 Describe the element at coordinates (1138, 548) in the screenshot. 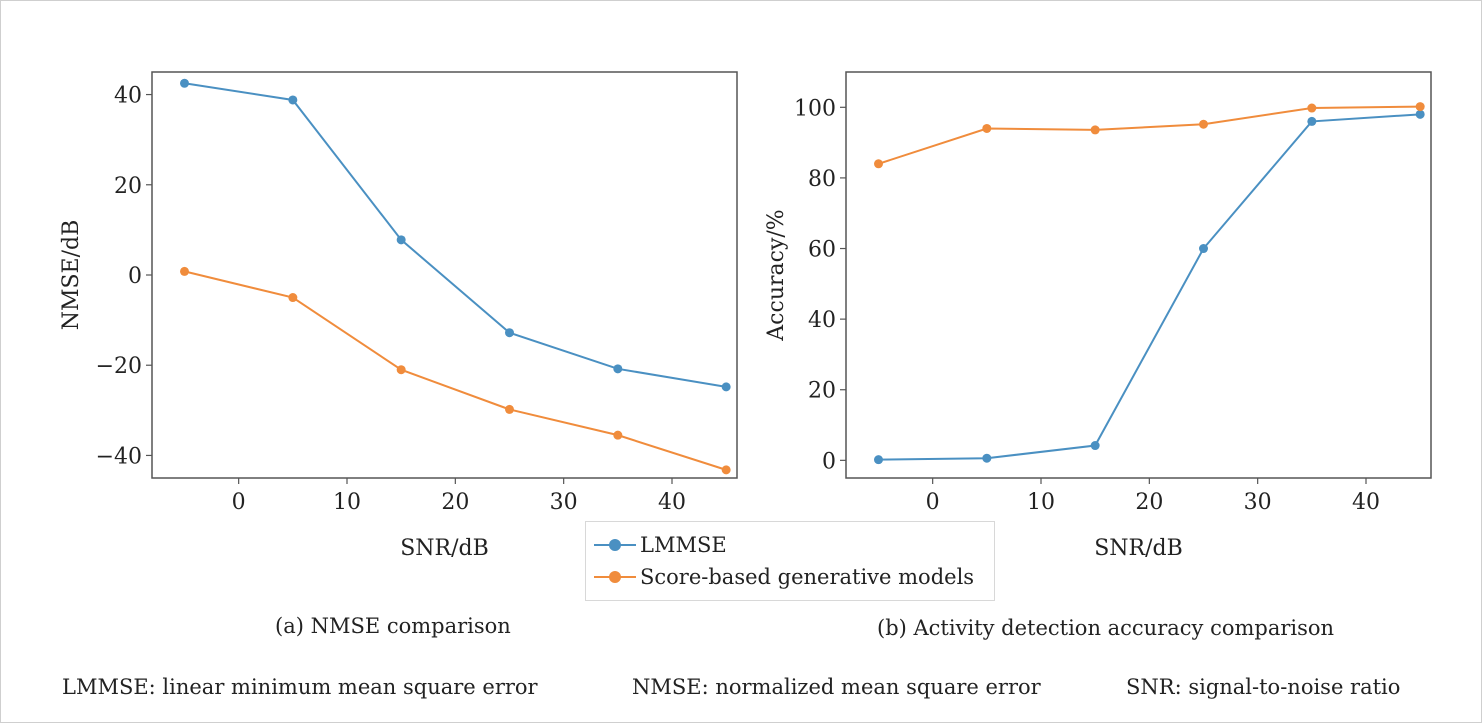

I see `acc-x-axis-label: SNR/dB` at that location.